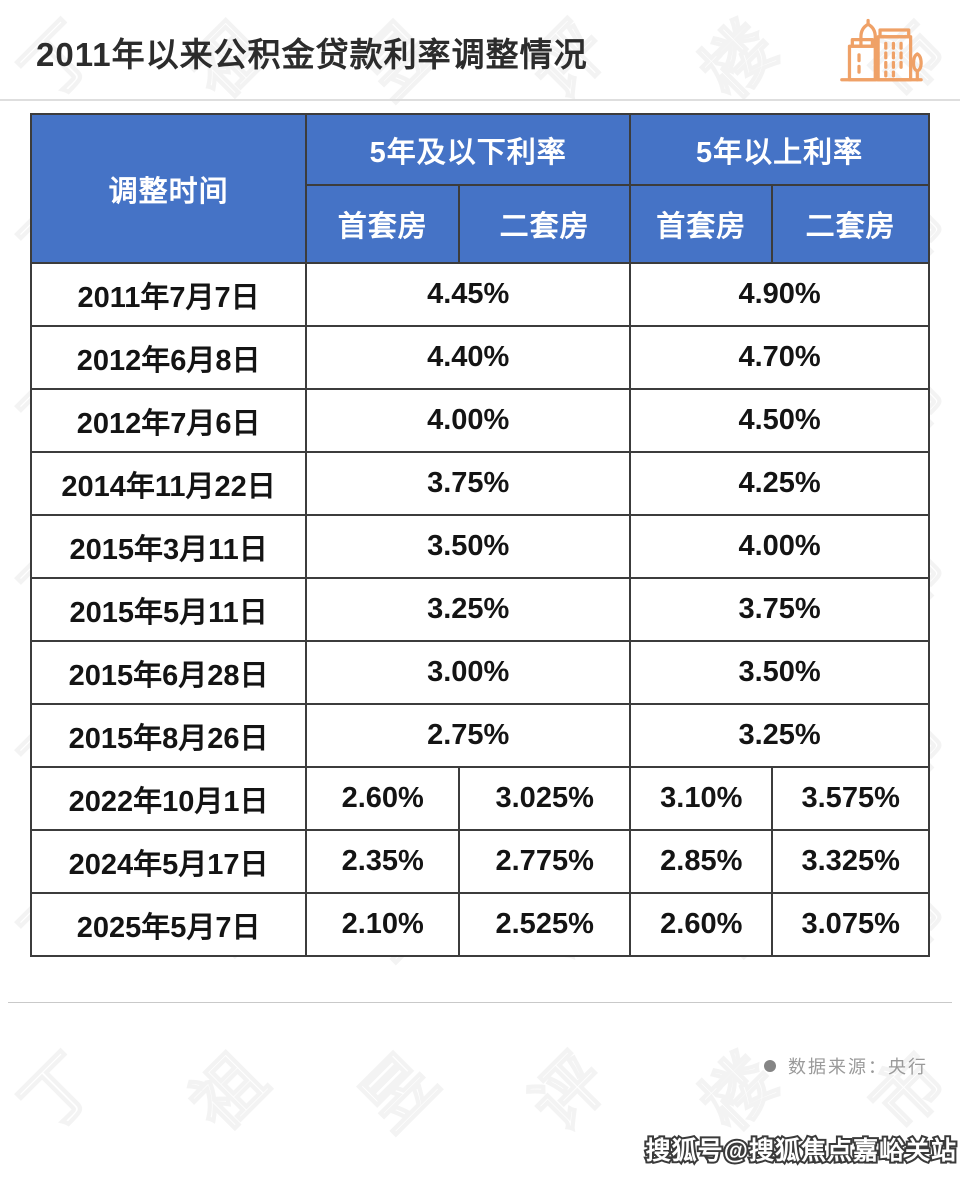 The height and width of the screenshot is (1199, 960). Describe the element at coordinates (780, 484) in the screenshot. I see `rate-cell: 4.25%` at that location.